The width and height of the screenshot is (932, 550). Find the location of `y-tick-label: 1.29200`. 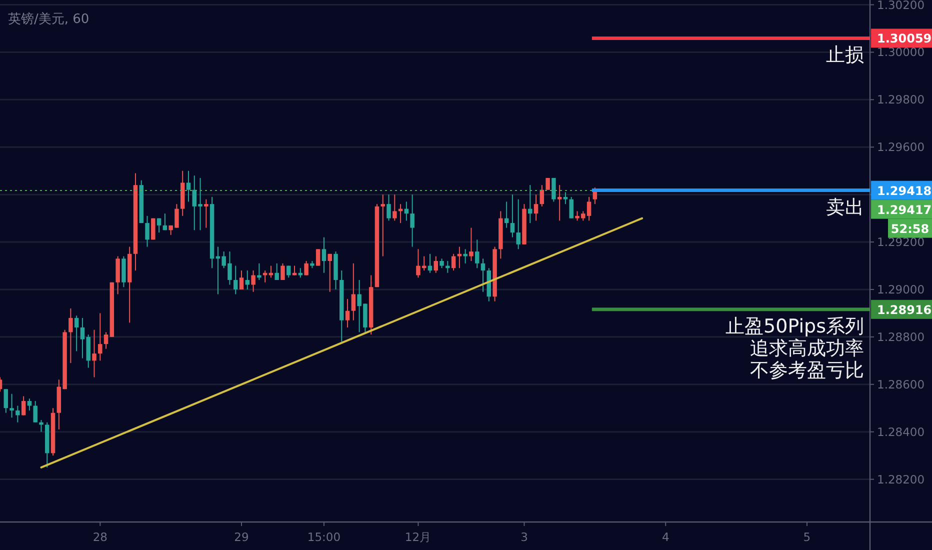

y-tick-label: 1.29200 is located at coordinates (901, 242).